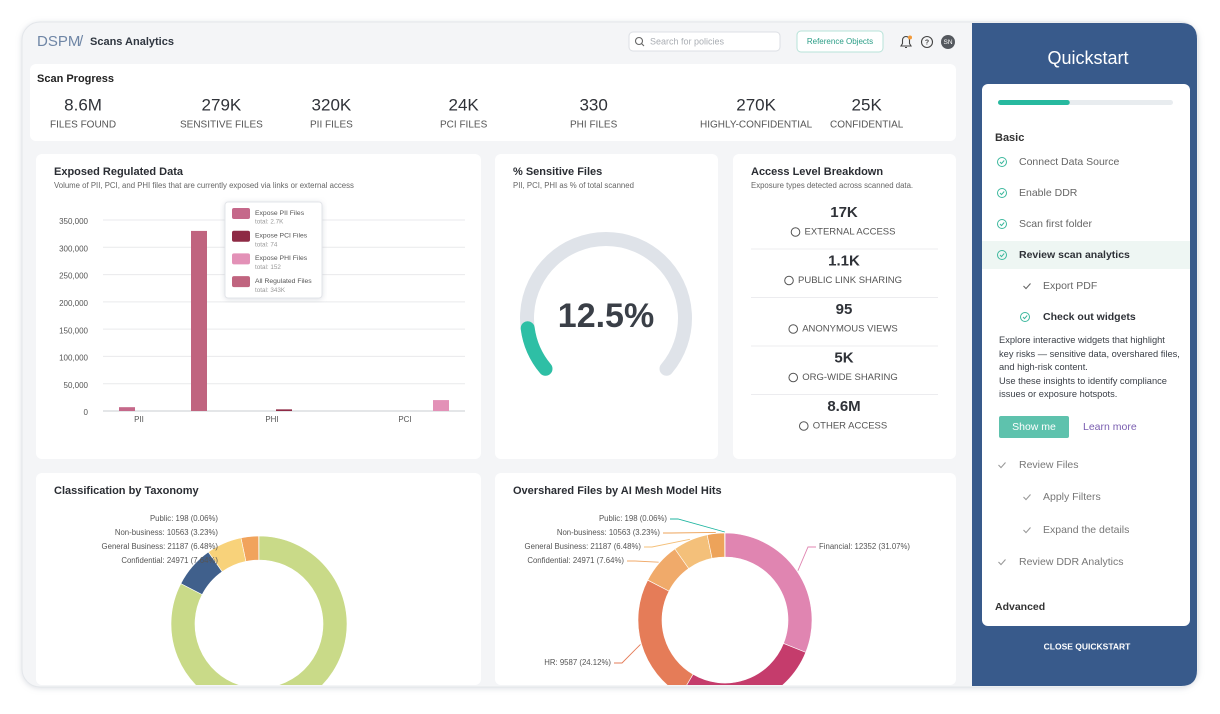  Describe the element at coordinates (850, 377) in the screenshot. I see `access-label: ORG-WIDE SHARING` at that location.